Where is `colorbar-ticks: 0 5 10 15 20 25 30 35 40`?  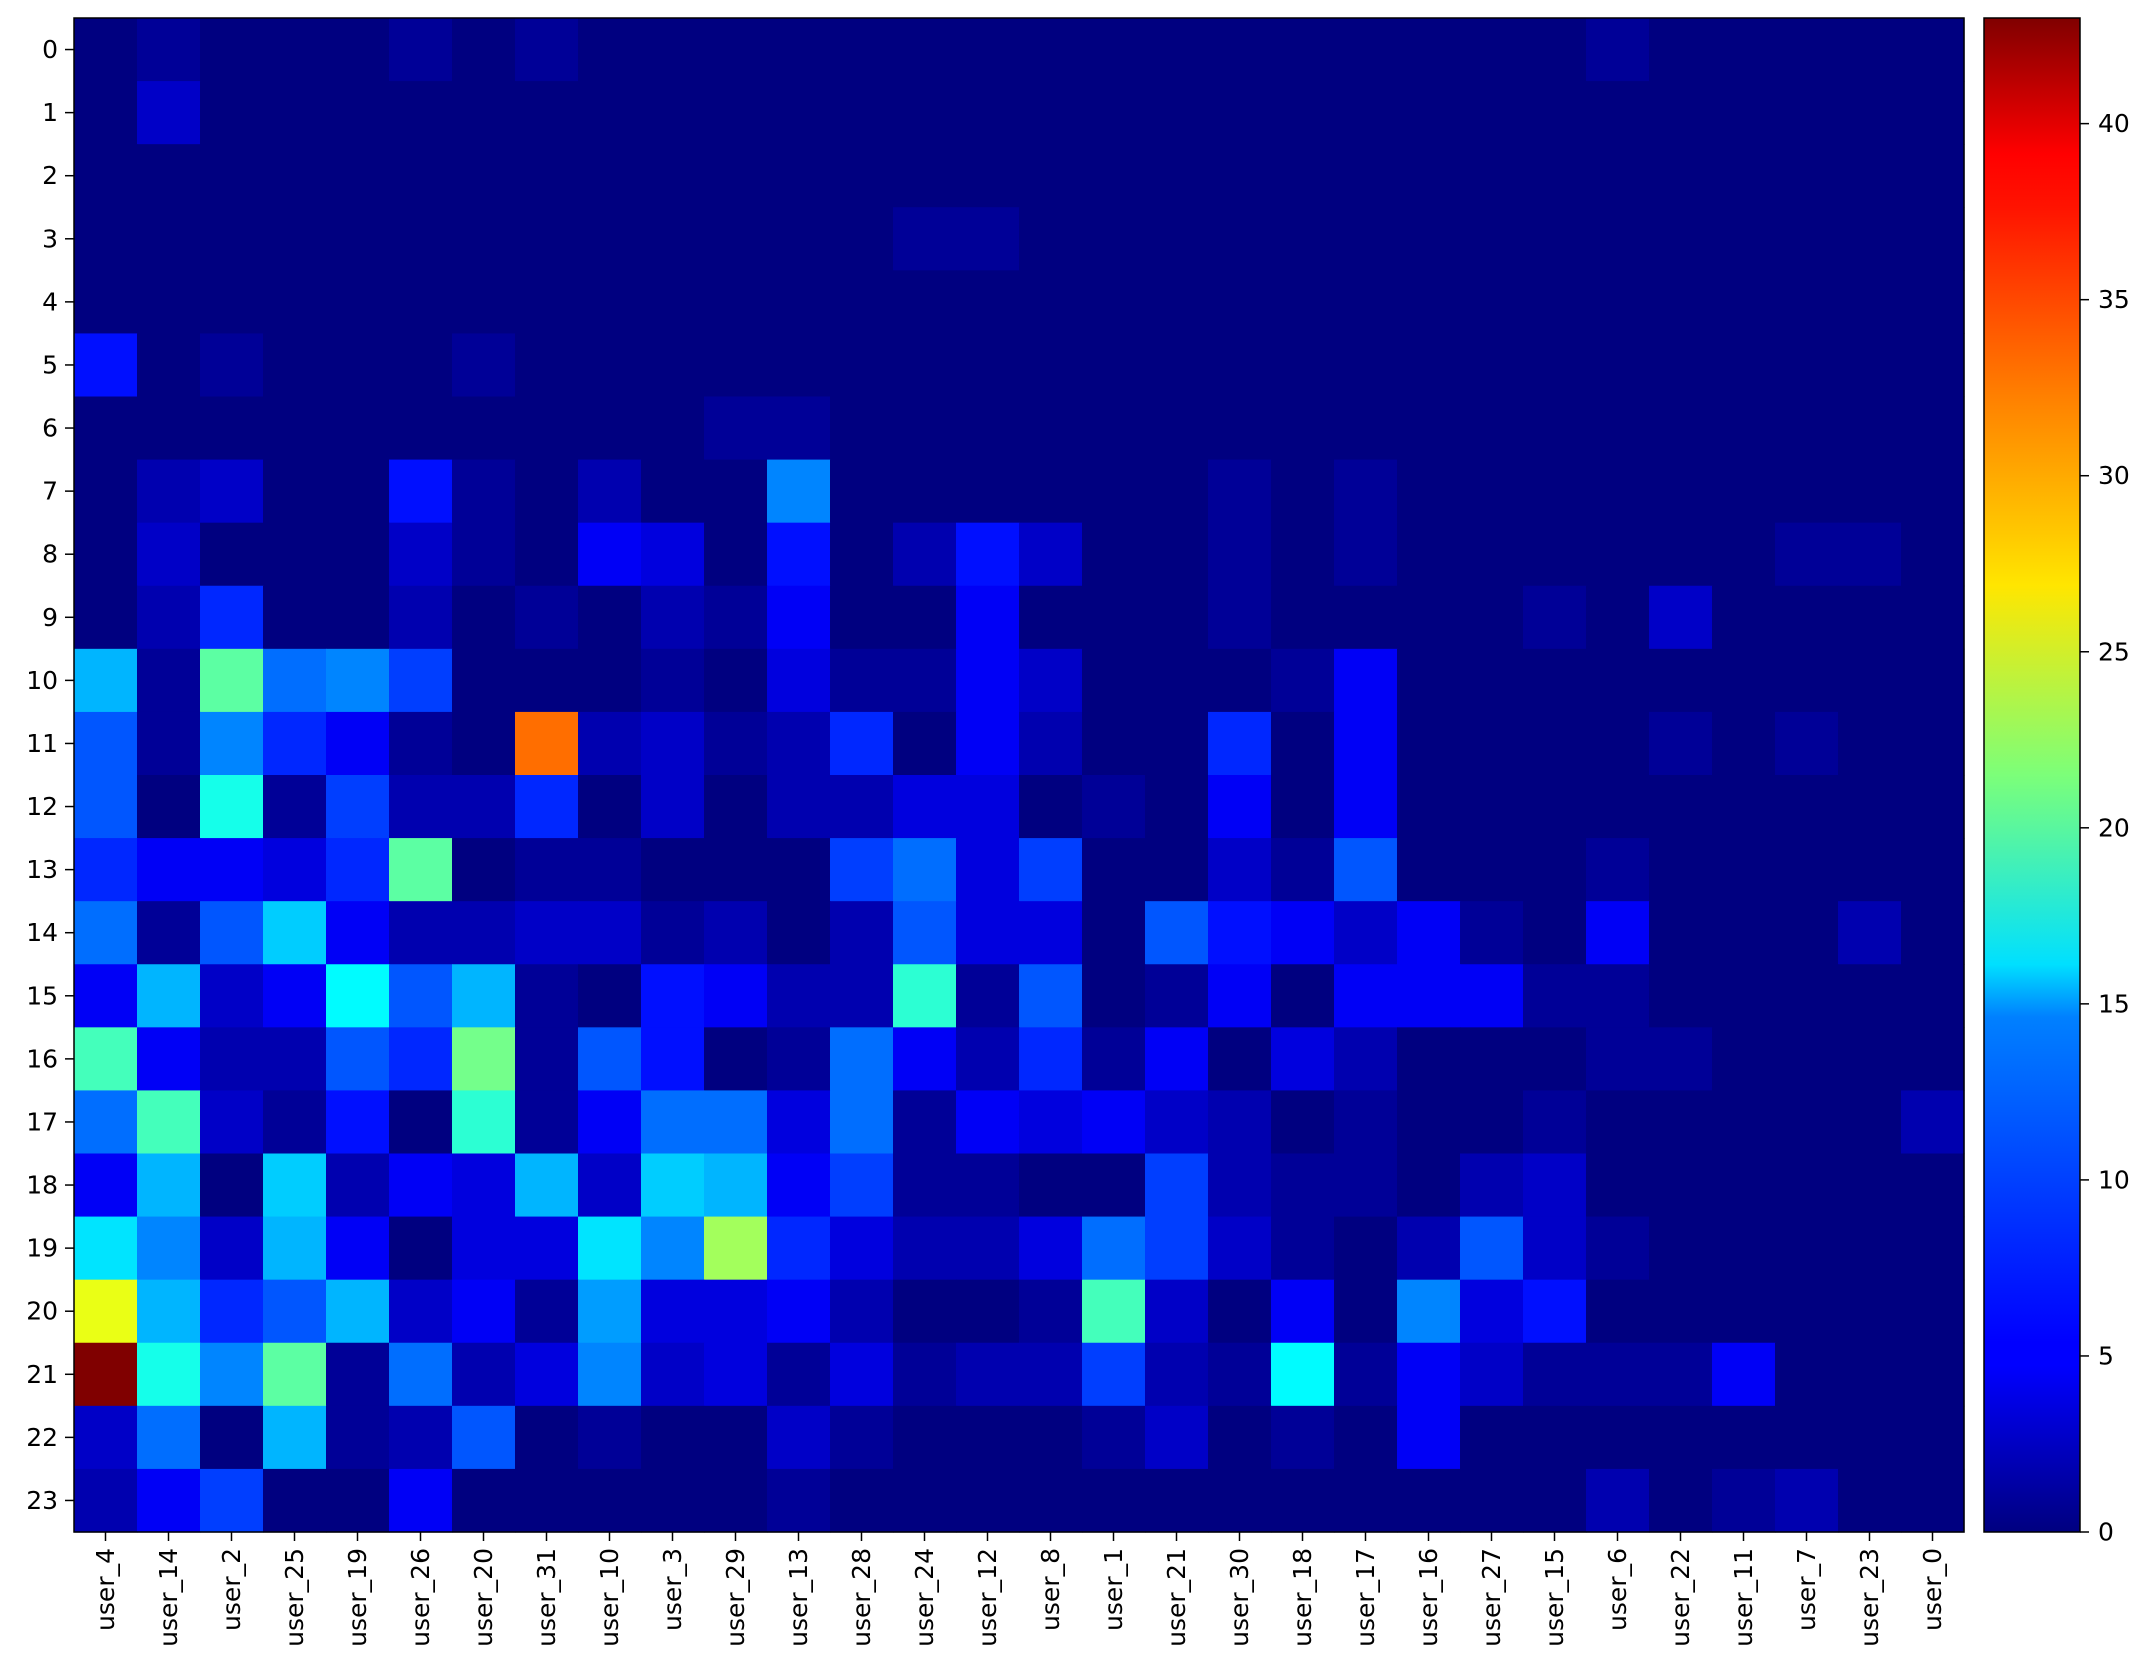 colorbar-ticks: 0 5 10 15 20 25 30 35 40 is located at coordinates (2105, 828).